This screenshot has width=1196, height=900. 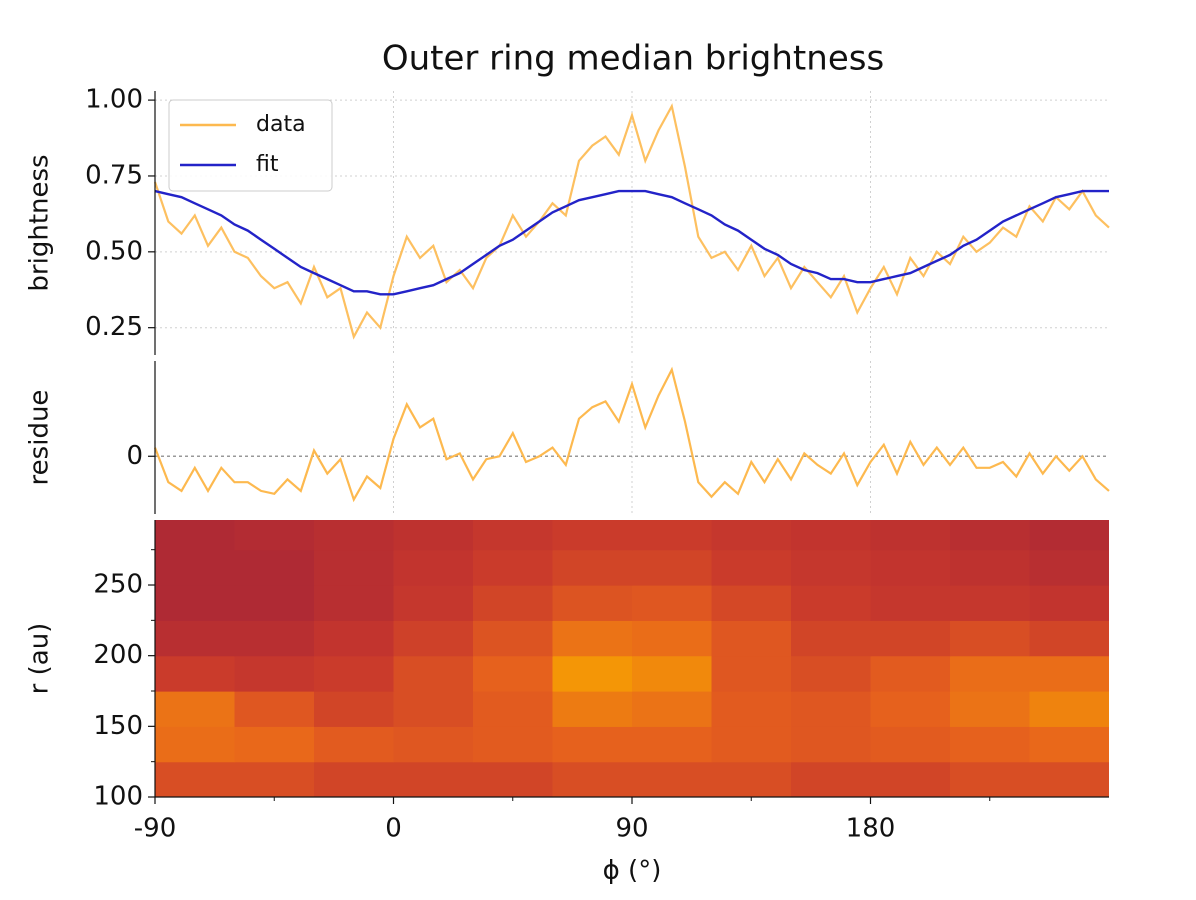 I want to click on x-tick-label: 90, so click(x=631, y=829).